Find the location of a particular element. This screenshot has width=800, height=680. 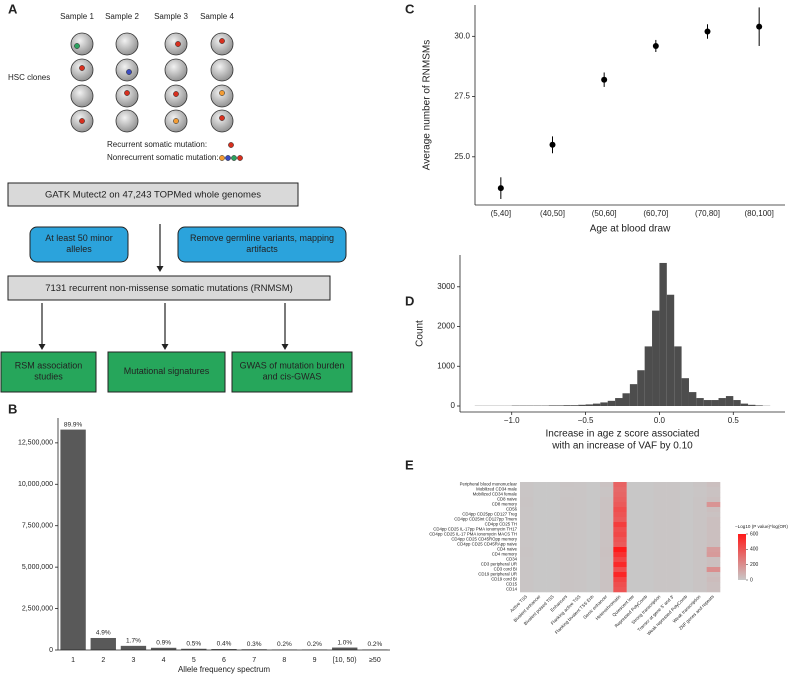

x-tick-label: 1 is located at coordinates (73, 660).